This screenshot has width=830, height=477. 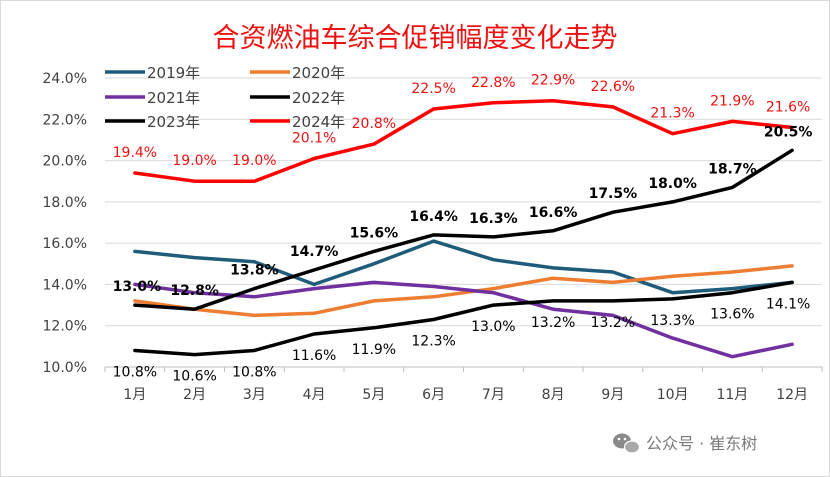 I want to click on data-label: 15.6%, so click(x=374, y=233).